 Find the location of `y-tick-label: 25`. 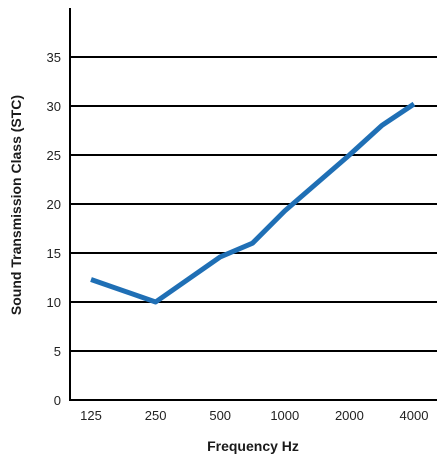

y-tick-label: 25 is located at coordinates (54, 155).